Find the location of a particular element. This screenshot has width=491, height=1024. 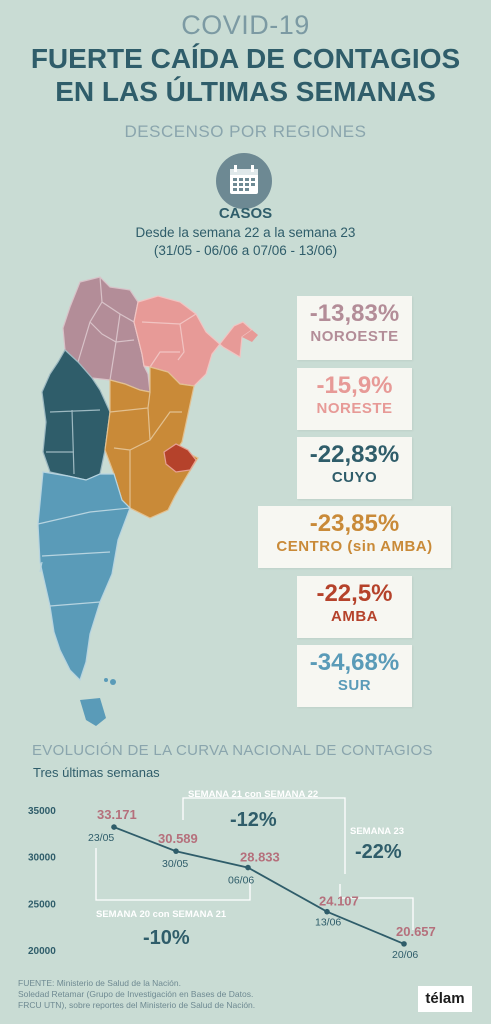

region-noreste is located at coordinates (193, 341).